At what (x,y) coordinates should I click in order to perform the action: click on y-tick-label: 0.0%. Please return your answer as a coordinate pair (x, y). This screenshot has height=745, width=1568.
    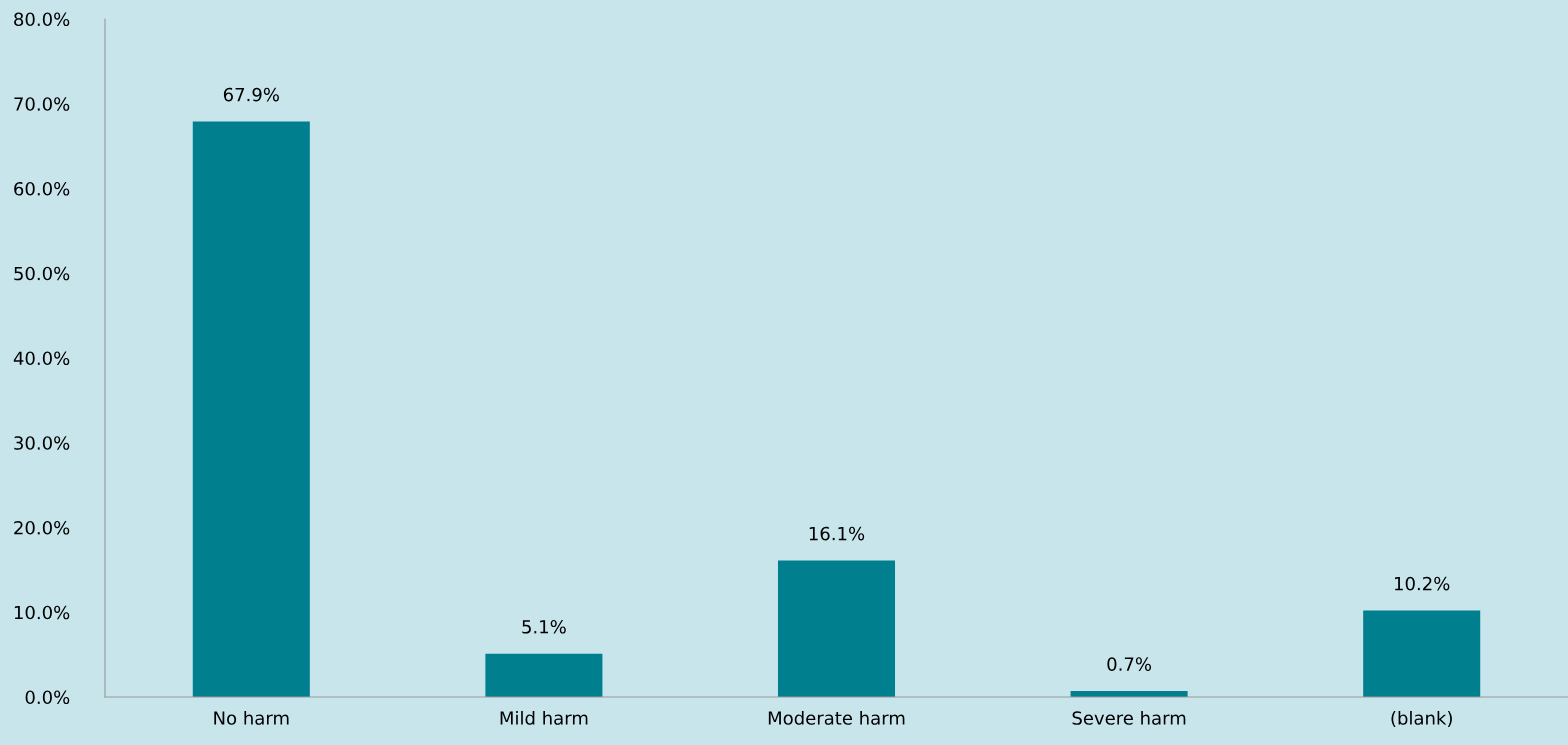
    Looking at the image, I should click on (47, 697).